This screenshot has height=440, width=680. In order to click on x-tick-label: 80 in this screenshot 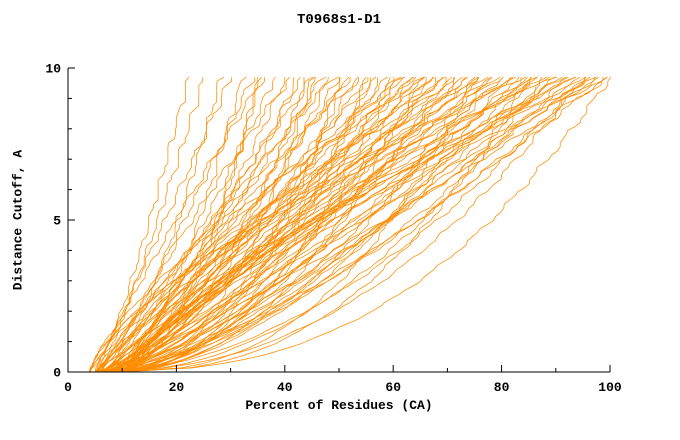, I will do `click(502, 387)`.